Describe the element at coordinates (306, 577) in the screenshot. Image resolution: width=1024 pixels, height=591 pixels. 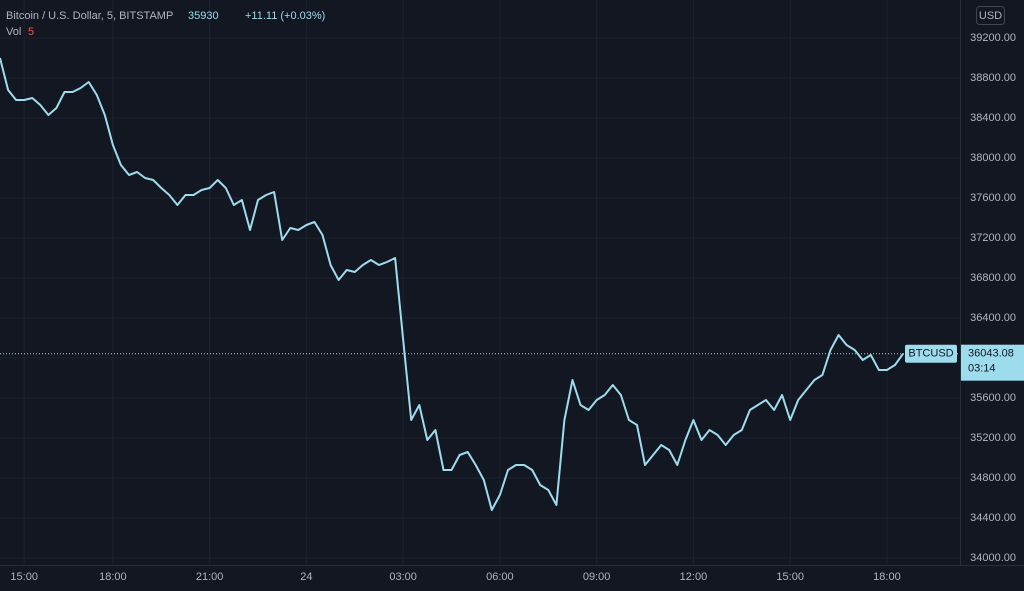
I see `x-tick-label: 24` at that location.